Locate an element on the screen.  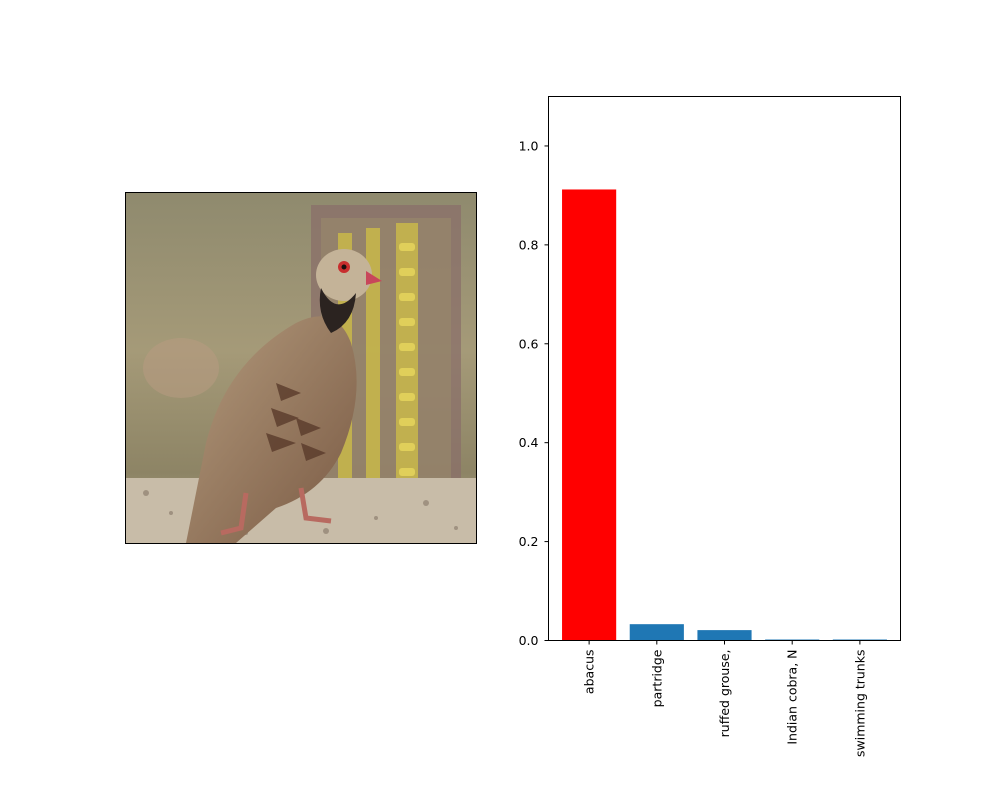
y-tick-label: 0.4 is located at coordinates (529, 442).